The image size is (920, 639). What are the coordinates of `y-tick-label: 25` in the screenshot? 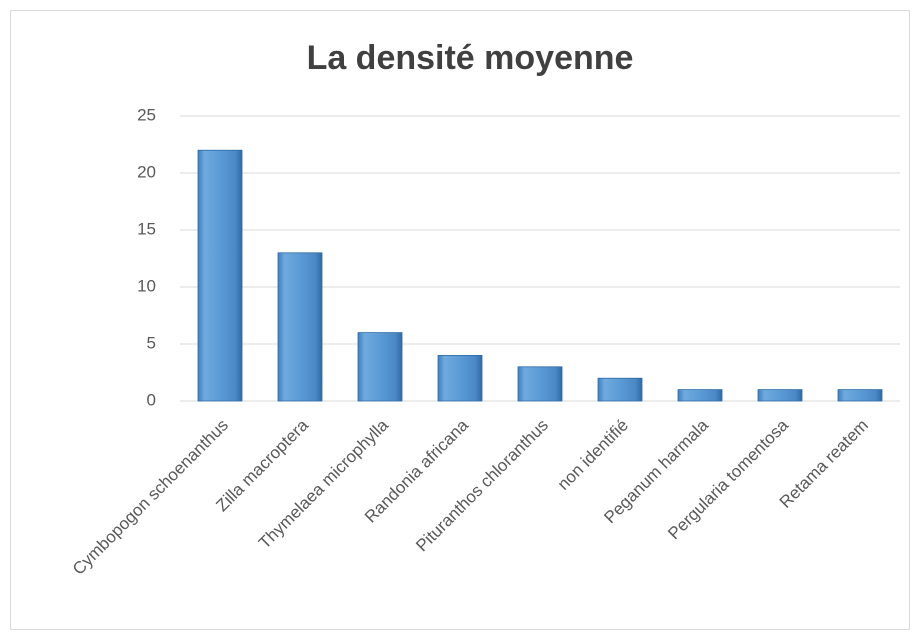 It's located at (146, 114).